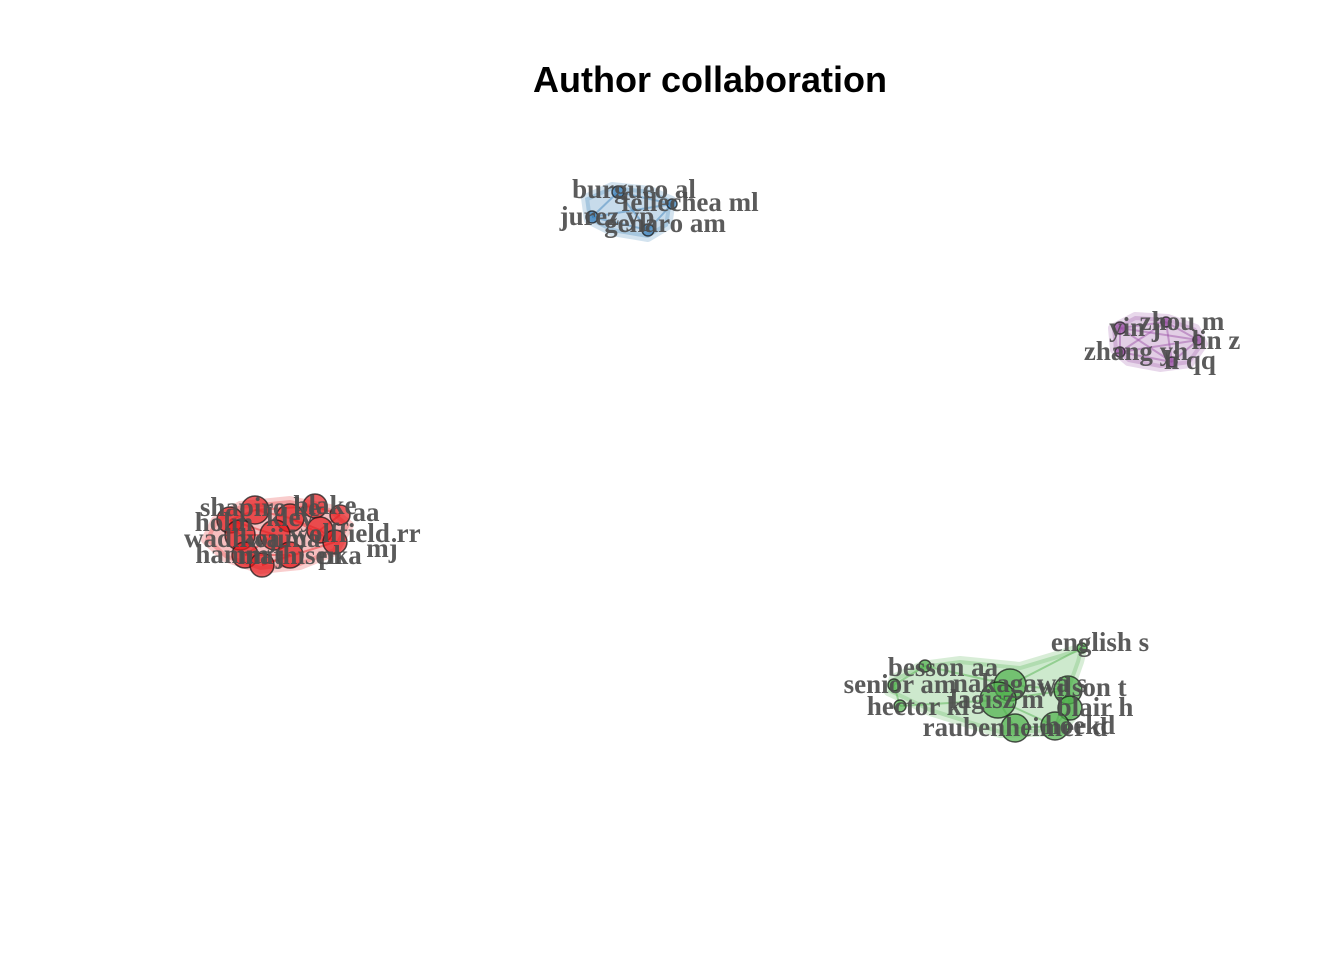 This screenshot has width=1344, height=960. What do you see at coordinates (340, 515) in the screenshot?
I see `node-aa` at bounding box center [340, 515].